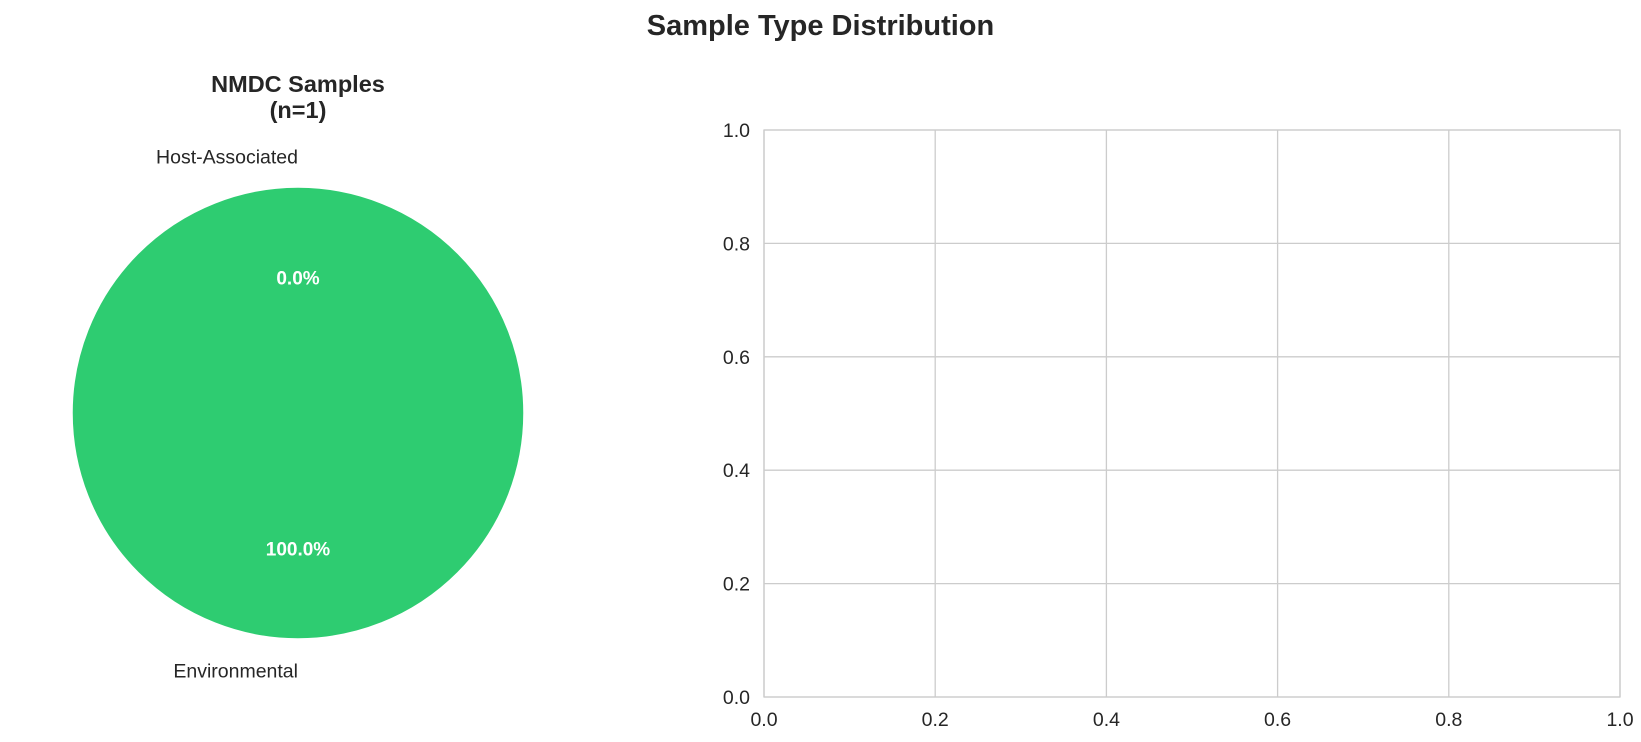 This screenshot has width=1641, height=742. I want to click on pie-labels: Host-Associated 0.0% Environmental 100.0%, so click(243, 414).